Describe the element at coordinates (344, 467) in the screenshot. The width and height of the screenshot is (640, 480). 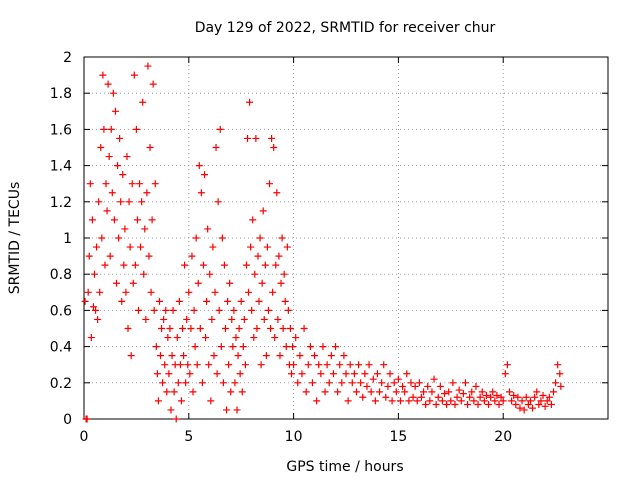
I see `x-axis-label: GPS time / hours` at that location.